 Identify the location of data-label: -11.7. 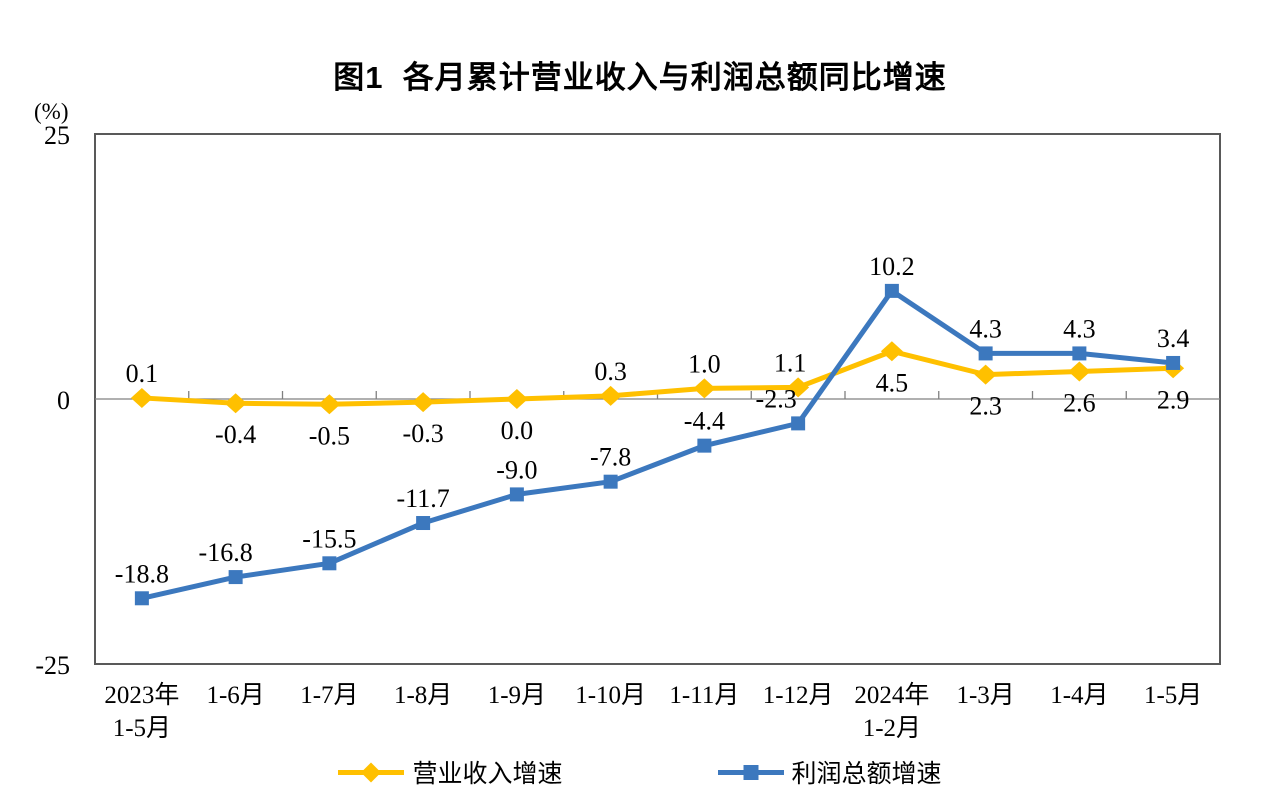
(423, 498).